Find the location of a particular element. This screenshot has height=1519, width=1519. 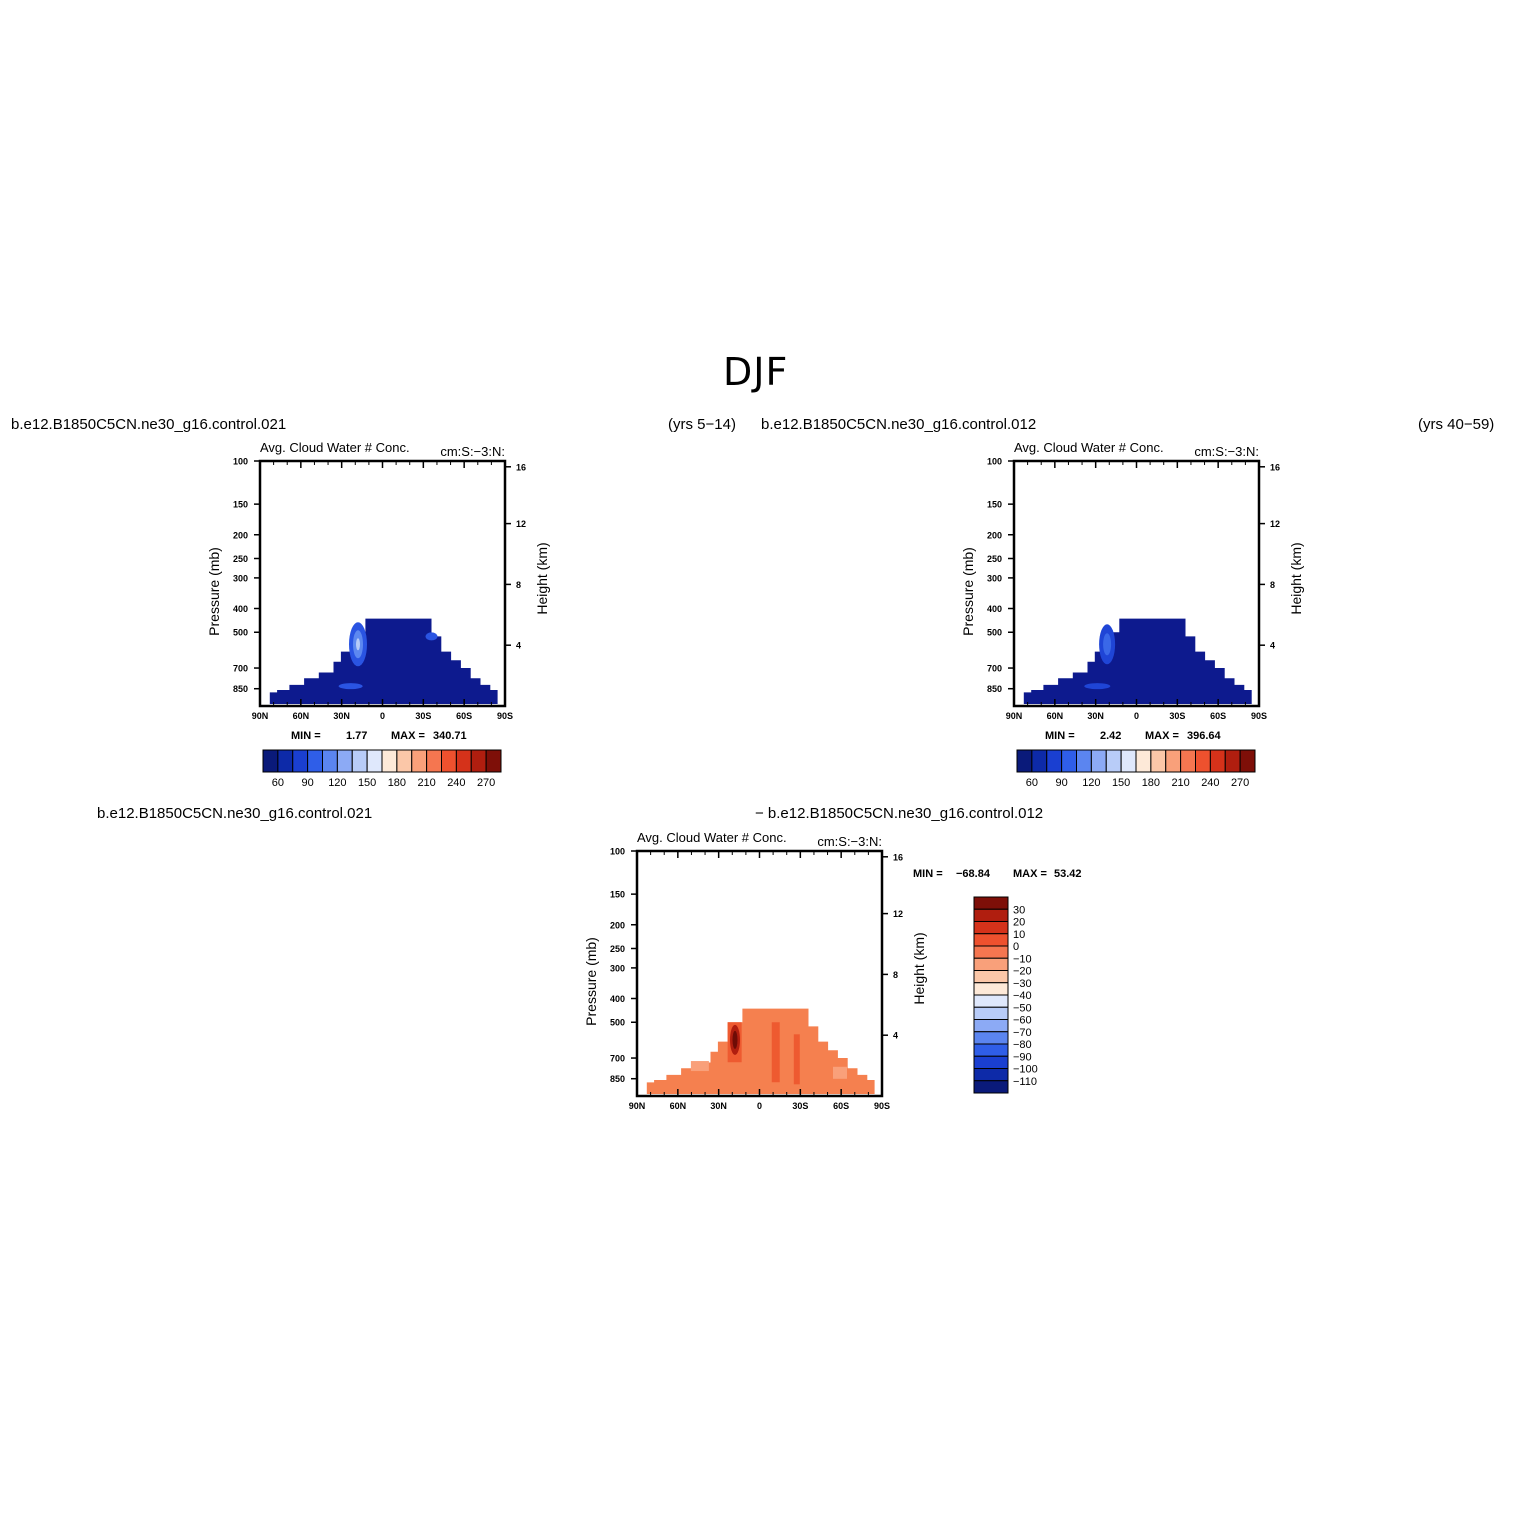

colorbar-label: 90 is located at coordinates (308, 783).